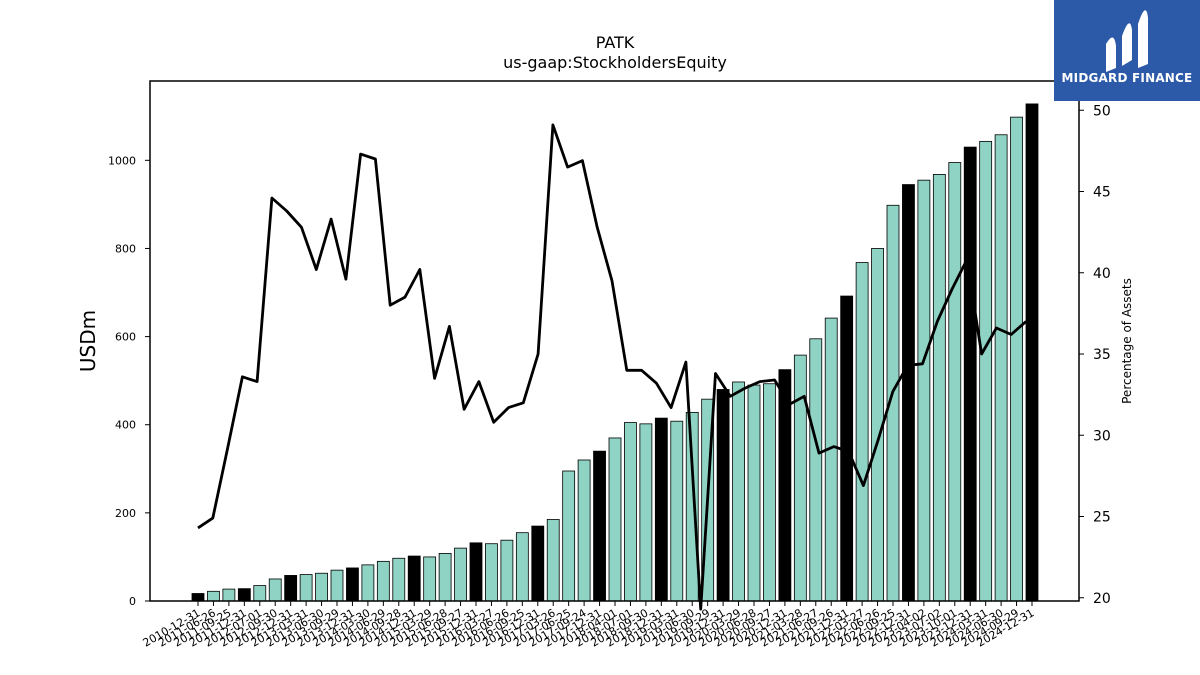  I want to click on y2-tick-label: 25, so click(1102, 518).